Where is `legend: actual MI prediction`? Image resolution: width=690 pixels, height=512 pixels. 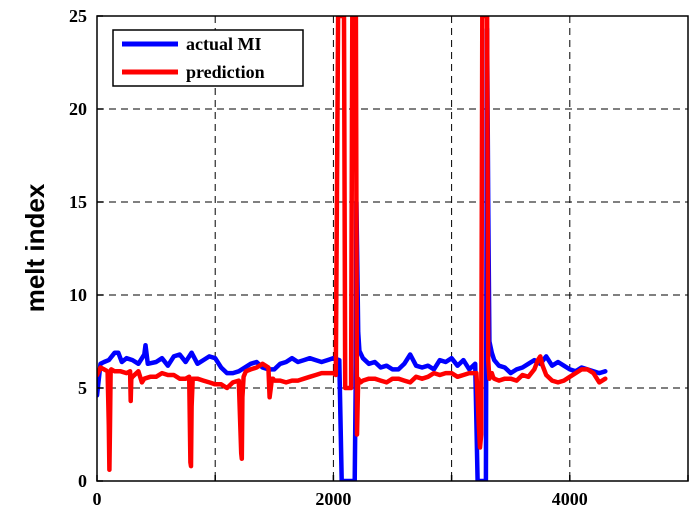
legend: actual MI prediction is located at coordinates (208, 58).